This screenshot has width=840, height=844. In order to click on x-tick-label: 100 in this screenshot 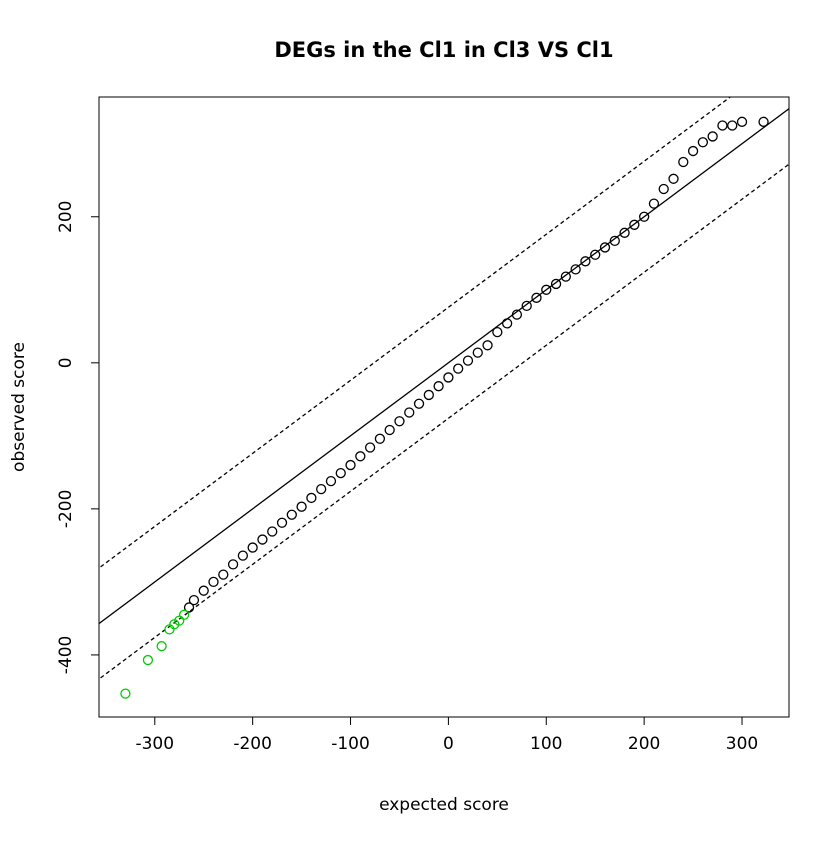, I will do `click(546, 744)`.